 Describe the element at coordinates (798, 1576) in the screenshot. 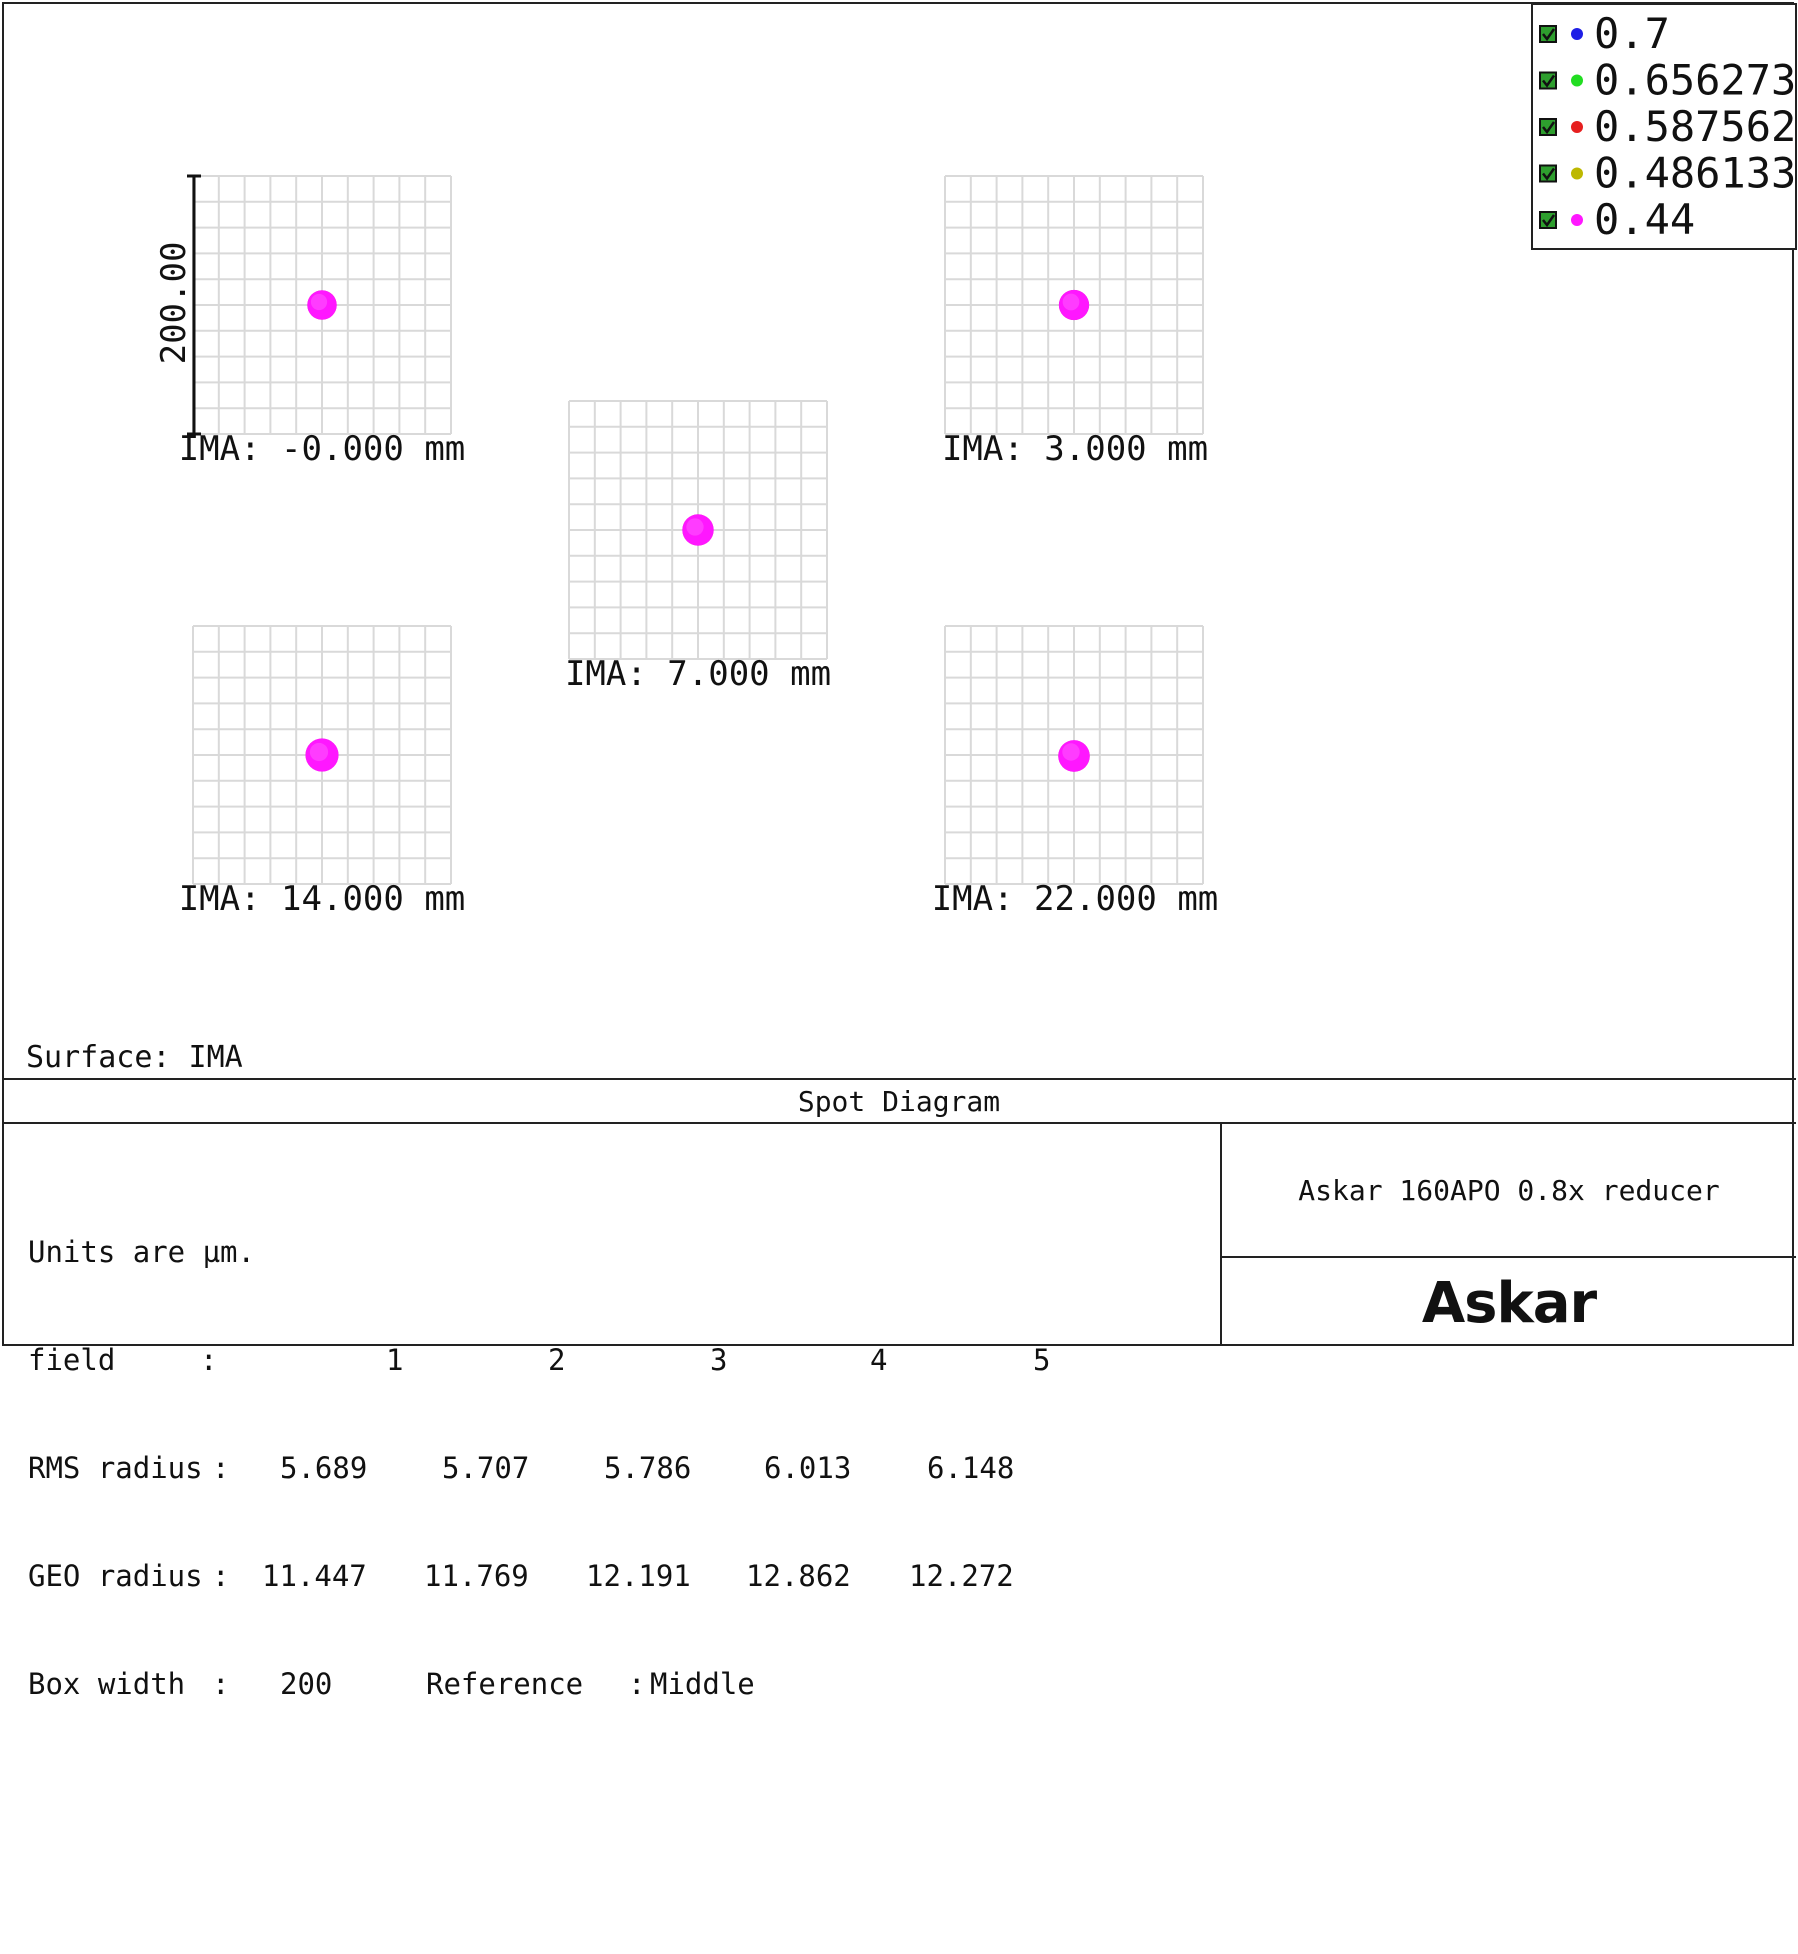

I see `geo-value-4: 12.862` at that location.